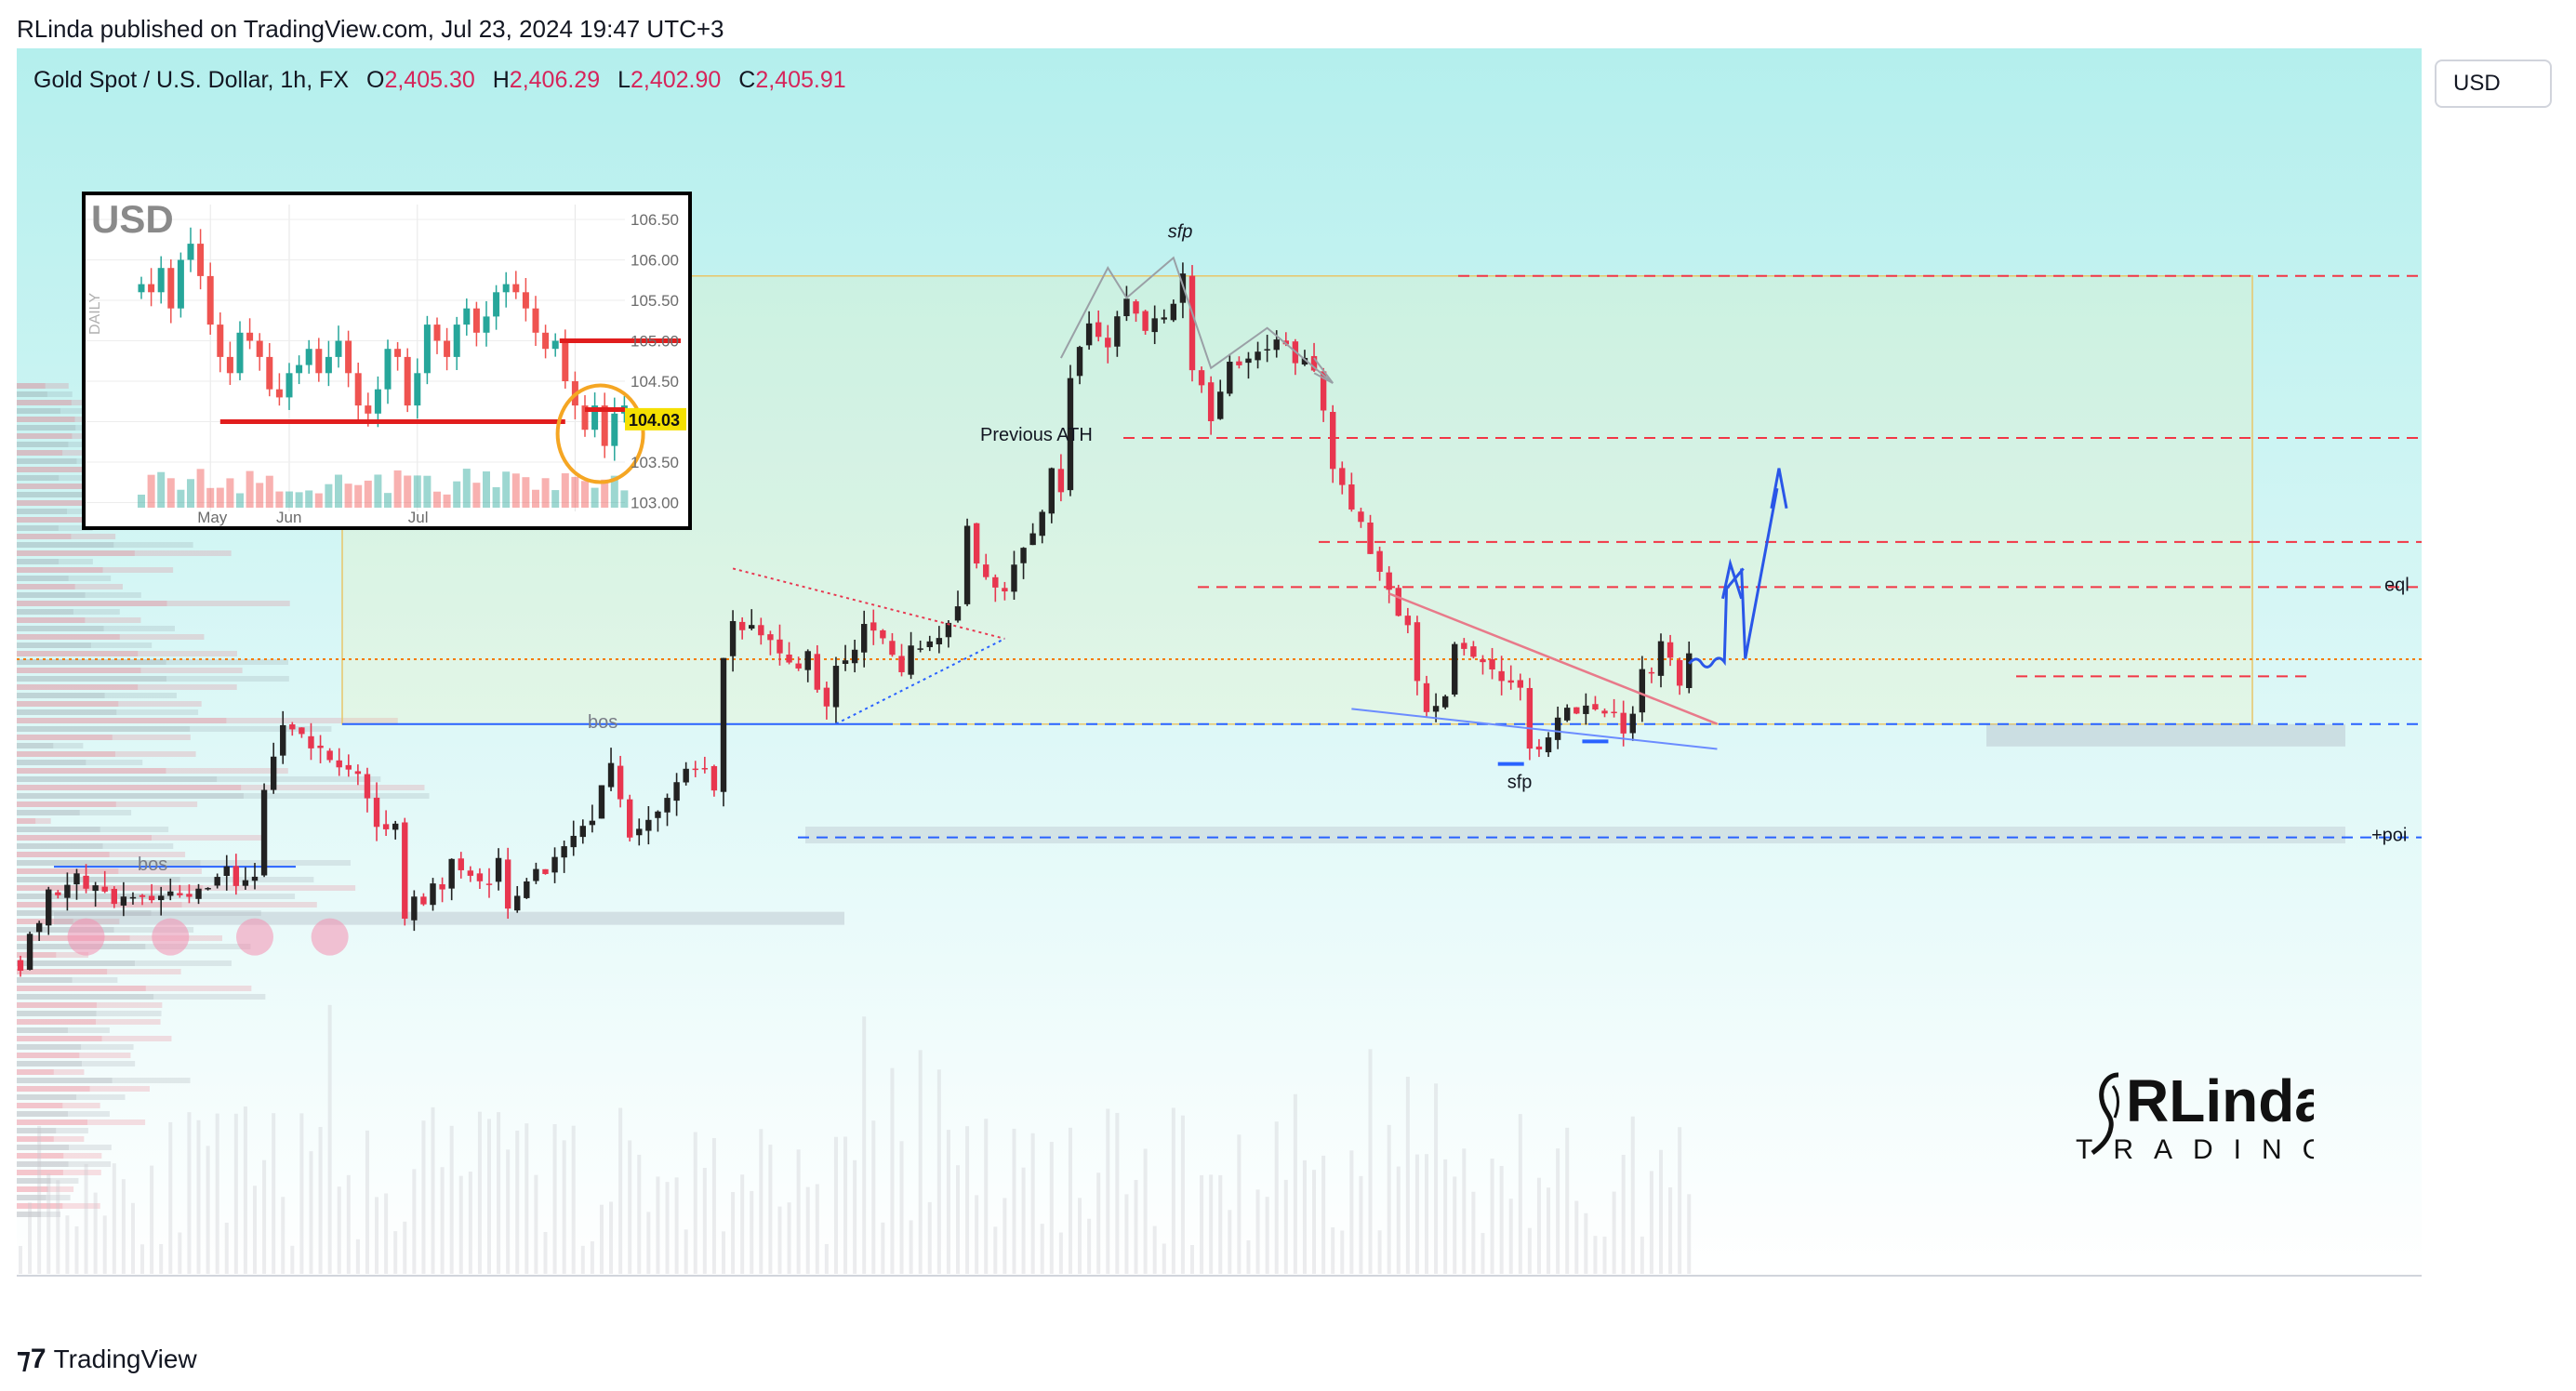 This screenshot has height=1391, width=2576. What do you see at coordinates (1779, 489) in the screenshot?
I see `projection-arrowhead` at bounding box center [1779, 489].